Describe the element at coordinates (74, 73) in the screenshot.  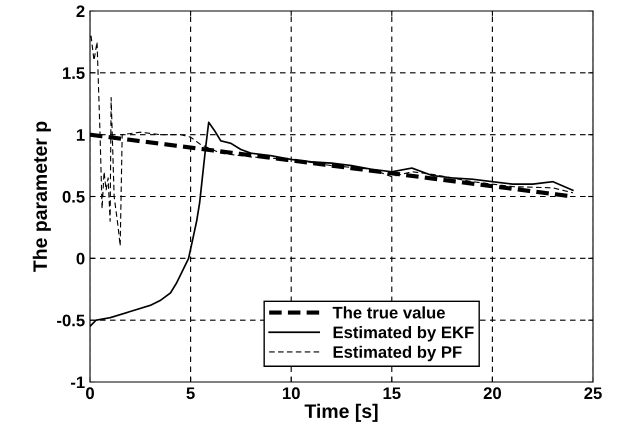
I see `y-tick-label: 1.5` at that location.